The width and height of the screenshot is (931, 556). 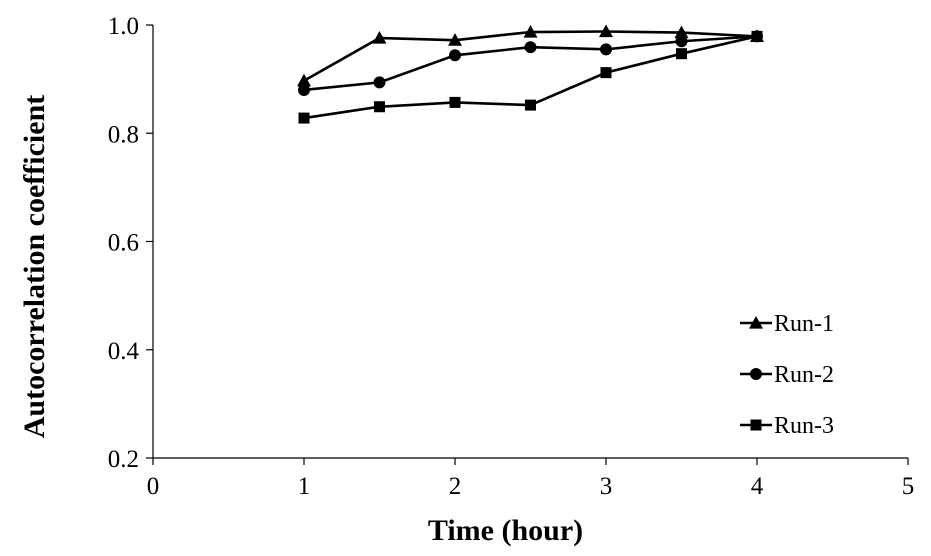 What do you see at coordinates (757, 486) in the screenshot?
I see `x-tick-label: 4` at bounding box center [757, 486].